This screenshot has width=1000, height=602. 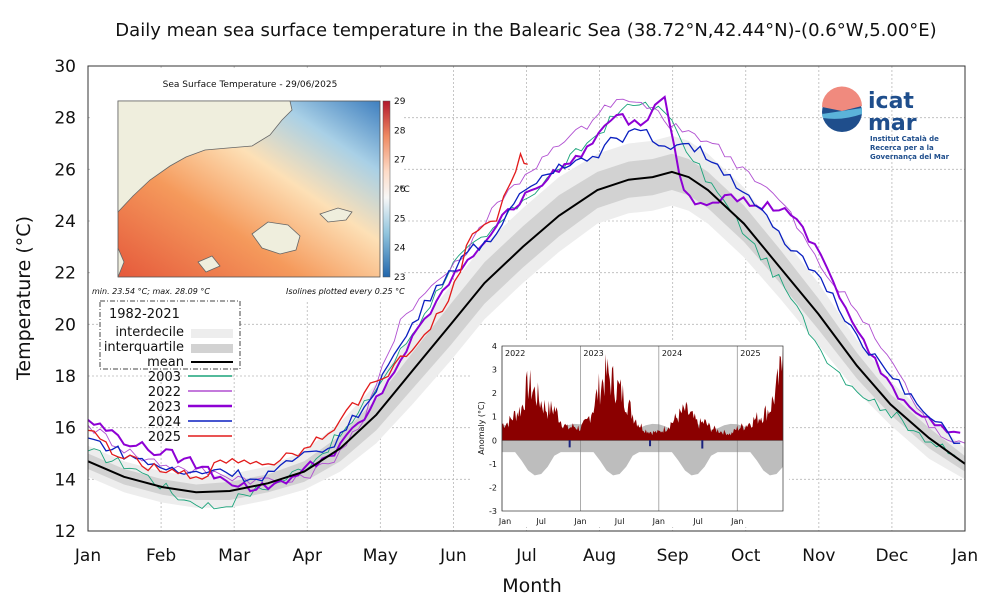 What do you see at coordinates (494, 370) in the screenshot?
I see `anomaly-y-tick: 3` at bounding box center [494, 370].